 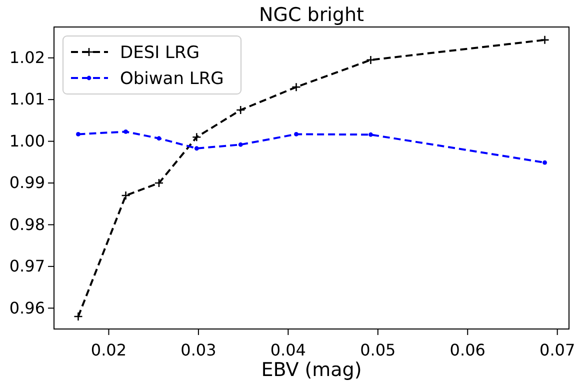 I want to click on legend-label: Obiwan LRG, so click(x=172, y=79).